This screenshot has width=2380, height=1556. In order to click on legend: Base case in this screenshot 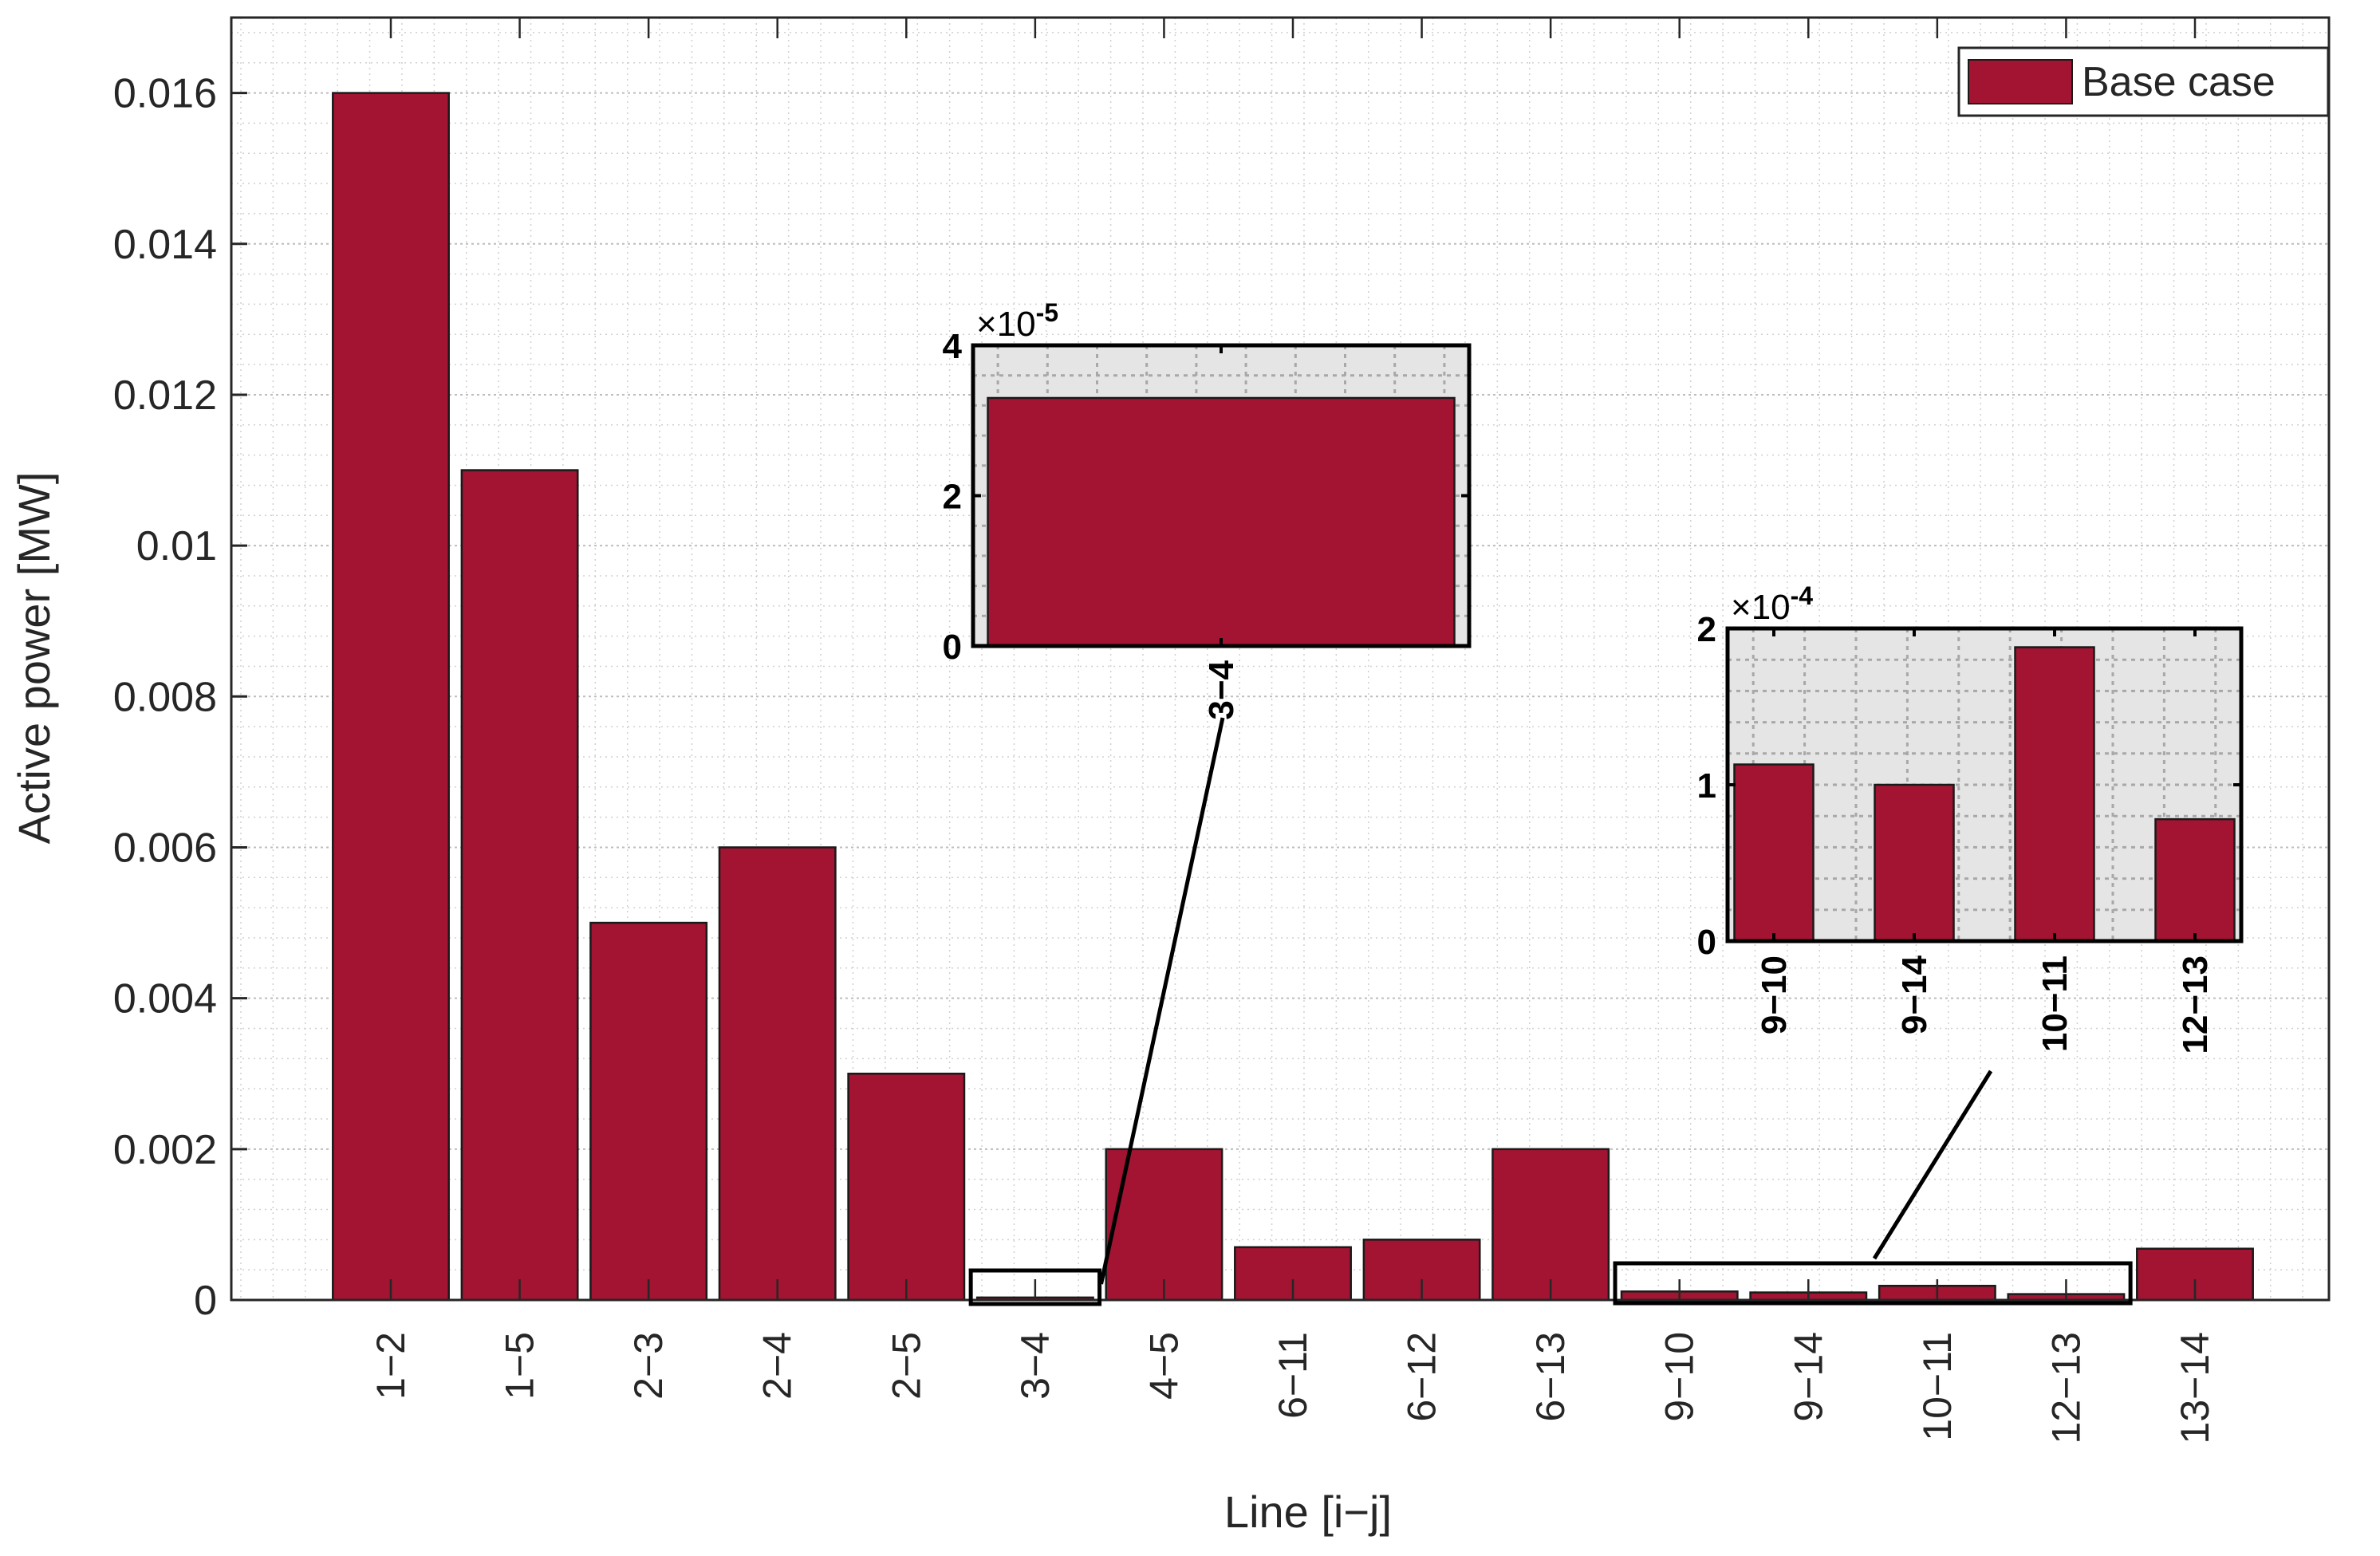, I will do `click(2143, 82)`.